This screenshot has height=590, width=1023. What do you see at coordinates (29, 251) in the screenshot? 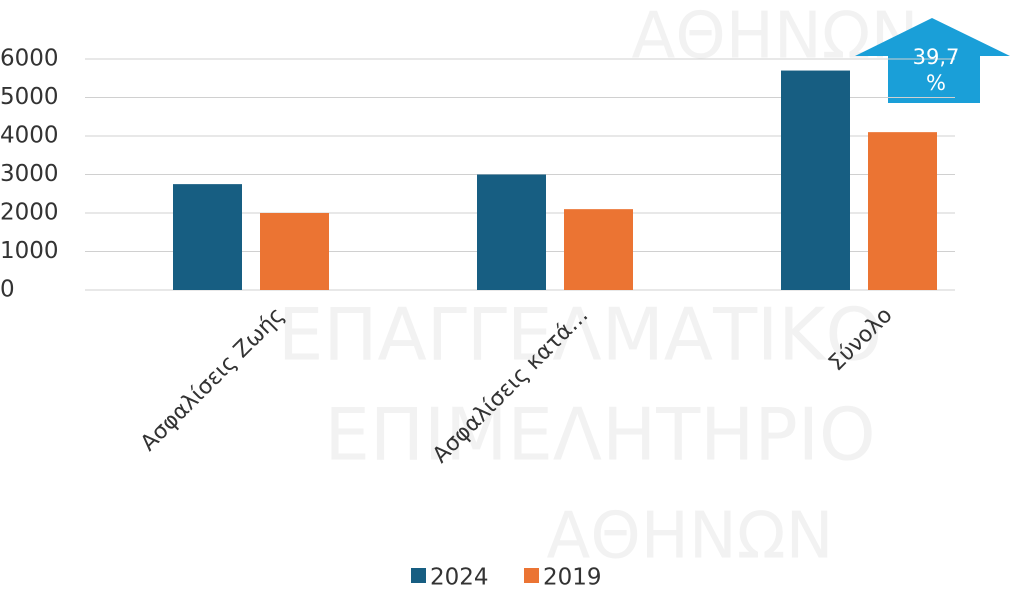
I see `y-tick-label: 1000` at bounding box center [29, 251].